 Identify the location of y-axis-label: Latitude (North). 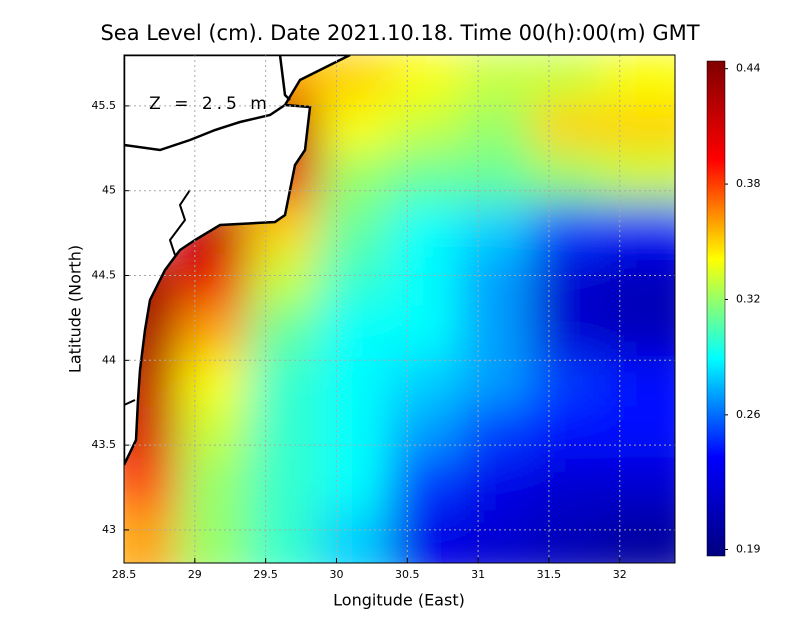
(75, 309).